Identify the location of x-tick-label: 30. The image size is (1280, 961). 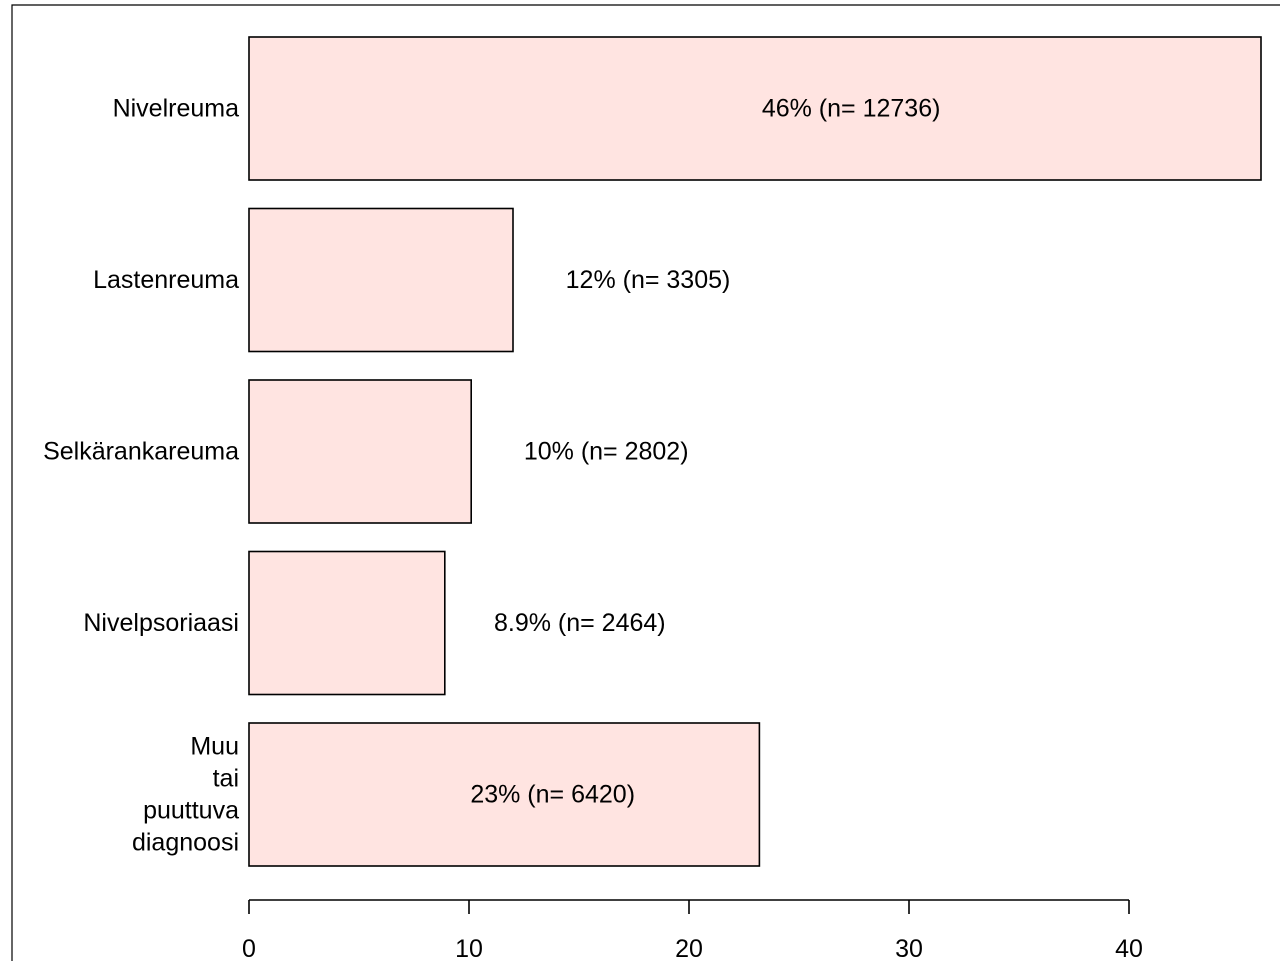
(909, 948).